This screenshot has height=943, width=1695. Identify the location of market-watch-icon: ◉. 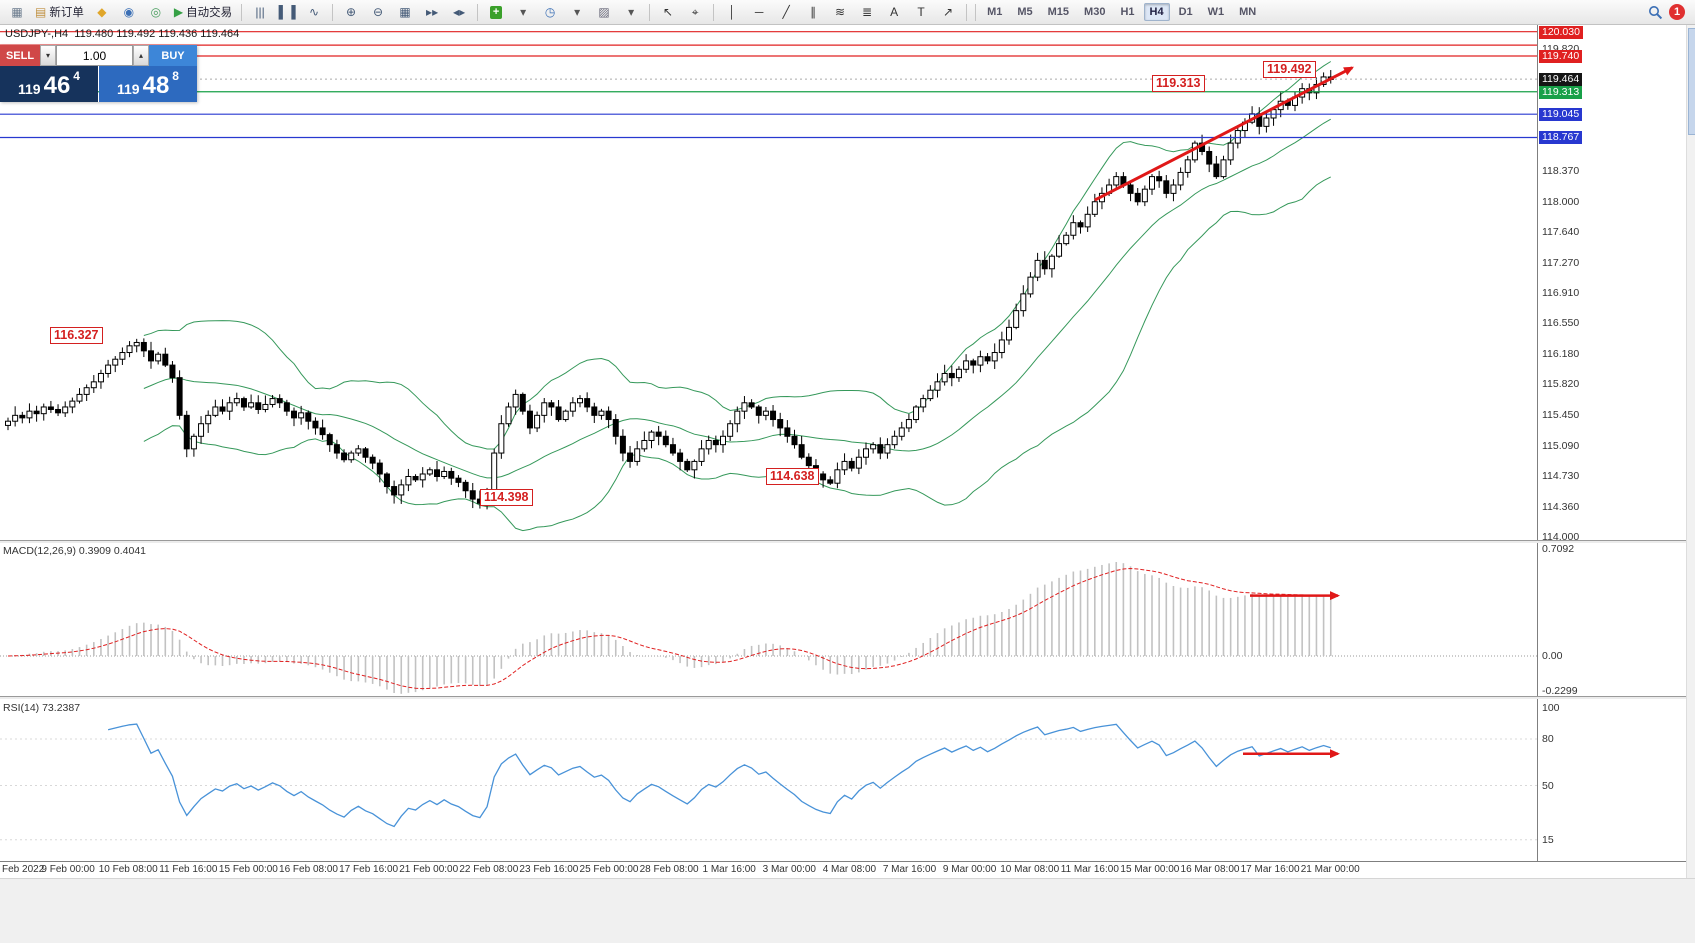
(129, 12).